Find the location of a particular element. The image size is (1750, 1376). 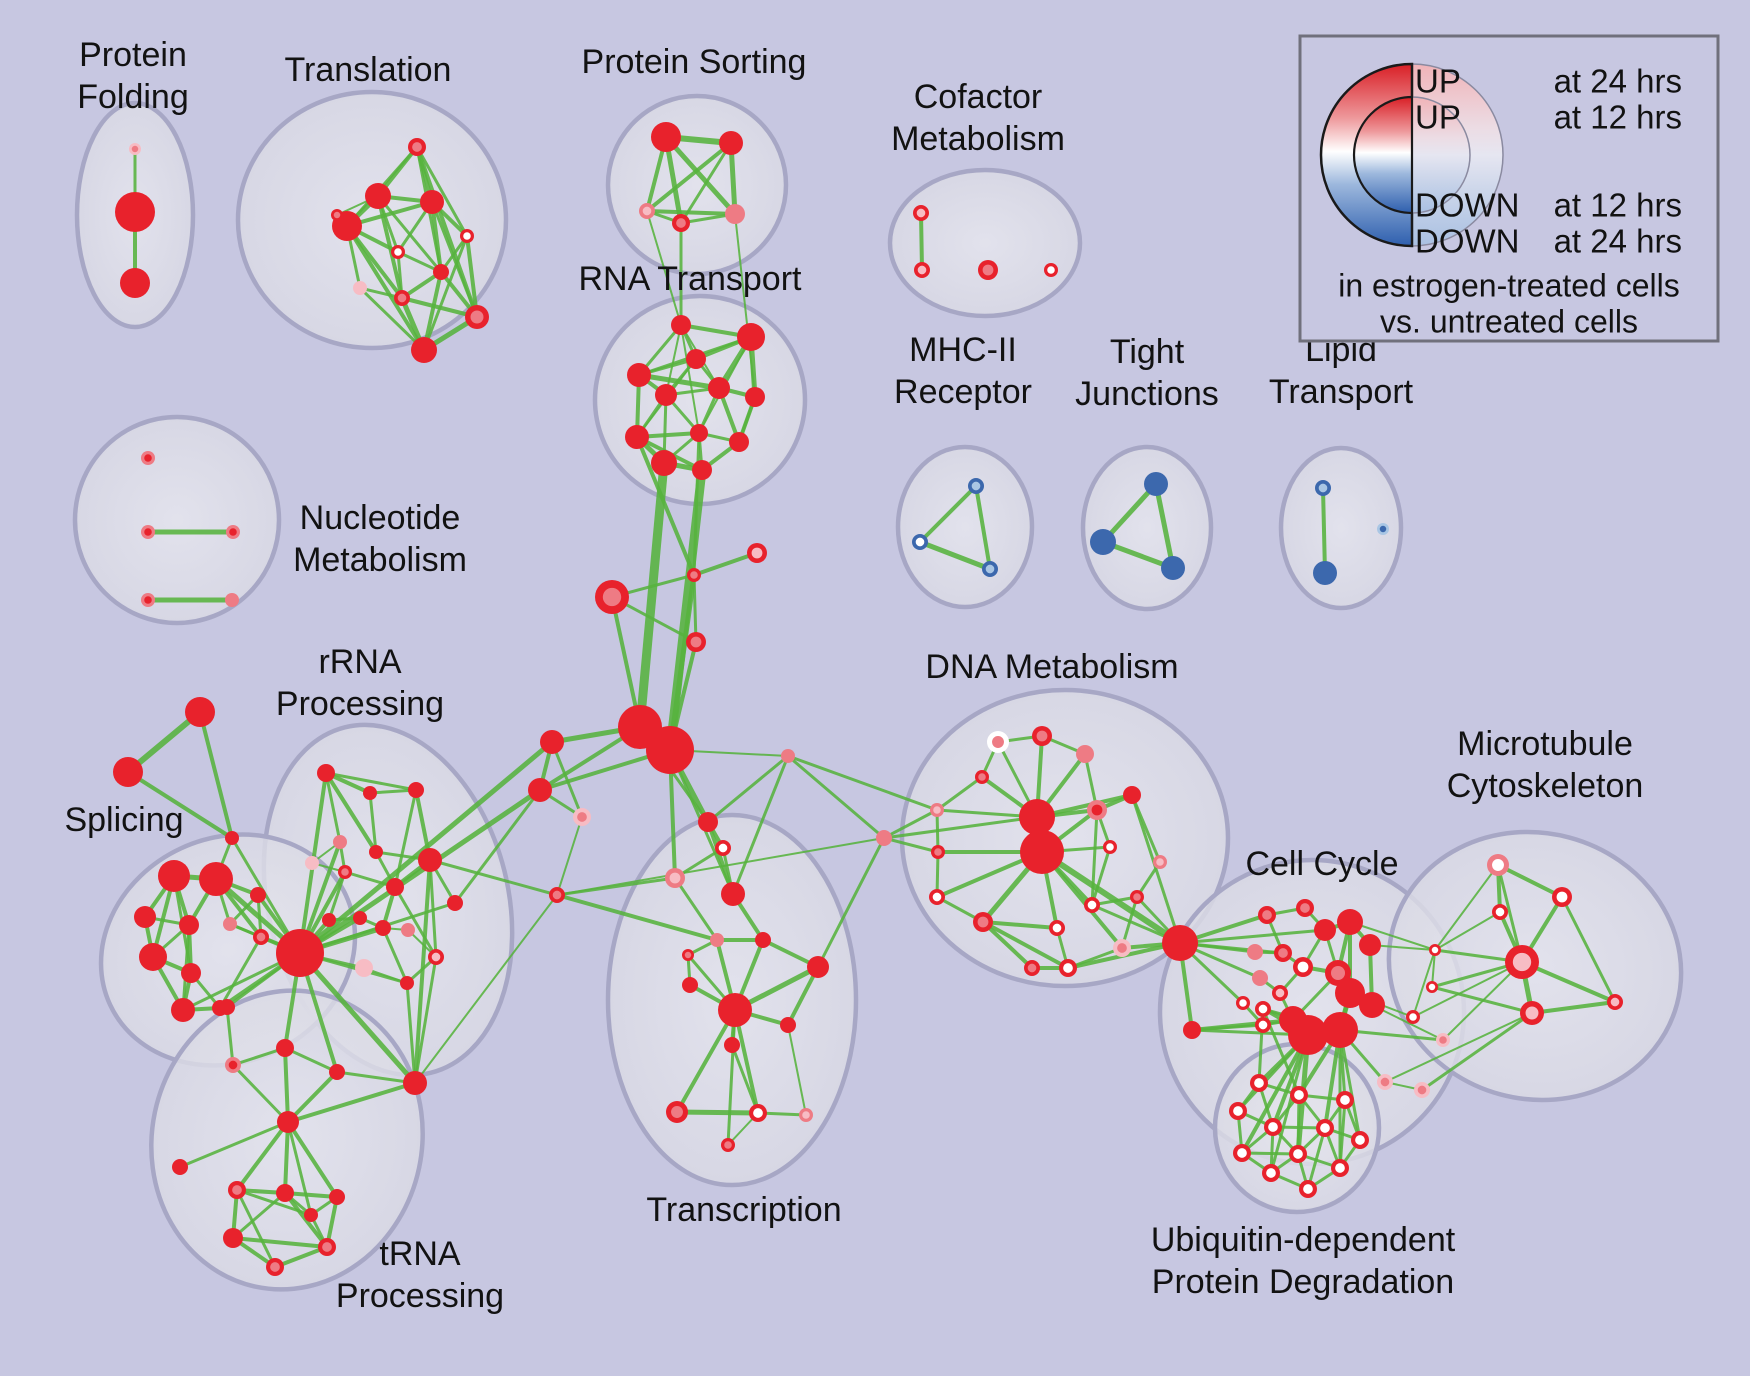

cluster-dna-metabolism-label: DNA Metabolism is located at coordinates (1051, 667).